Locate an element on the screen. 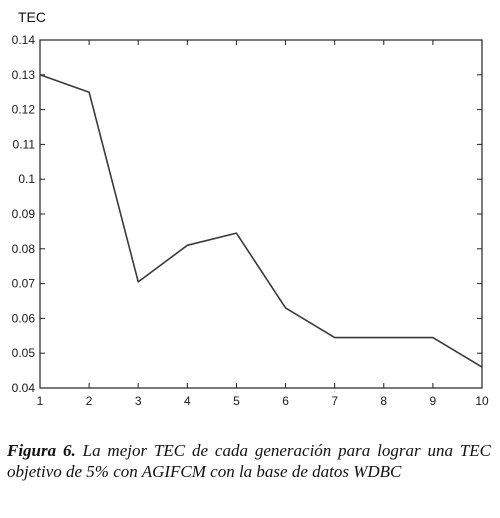 The image size is (500, 518). x-tick-label: 7 is located at coordinates (334, 401).